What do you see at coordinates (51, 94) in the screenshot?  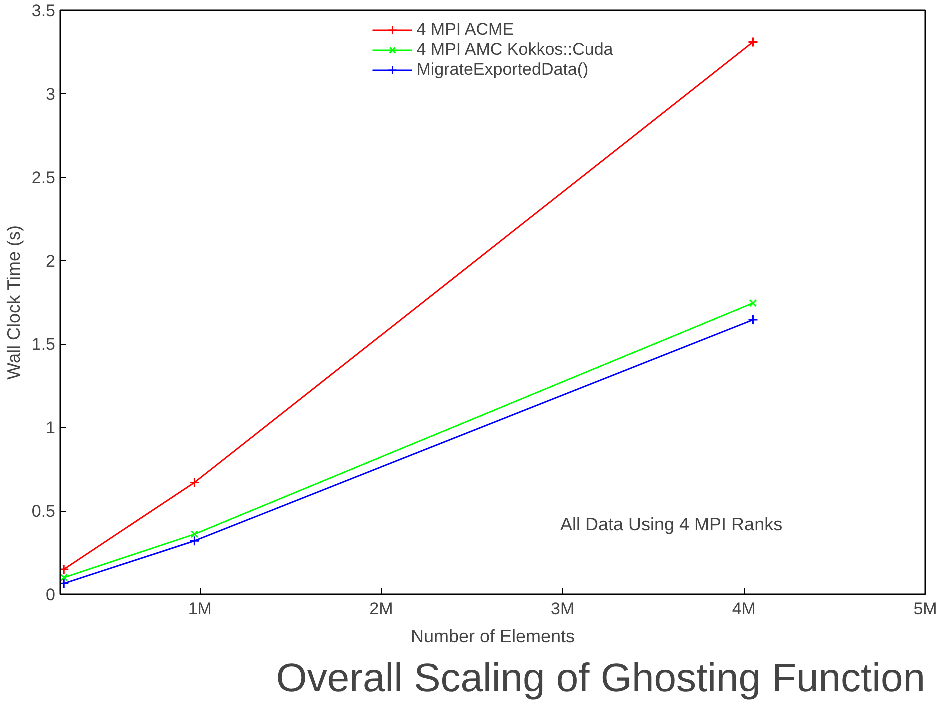 I see `y-tick-label: 3` at bounding box center [51, 94].